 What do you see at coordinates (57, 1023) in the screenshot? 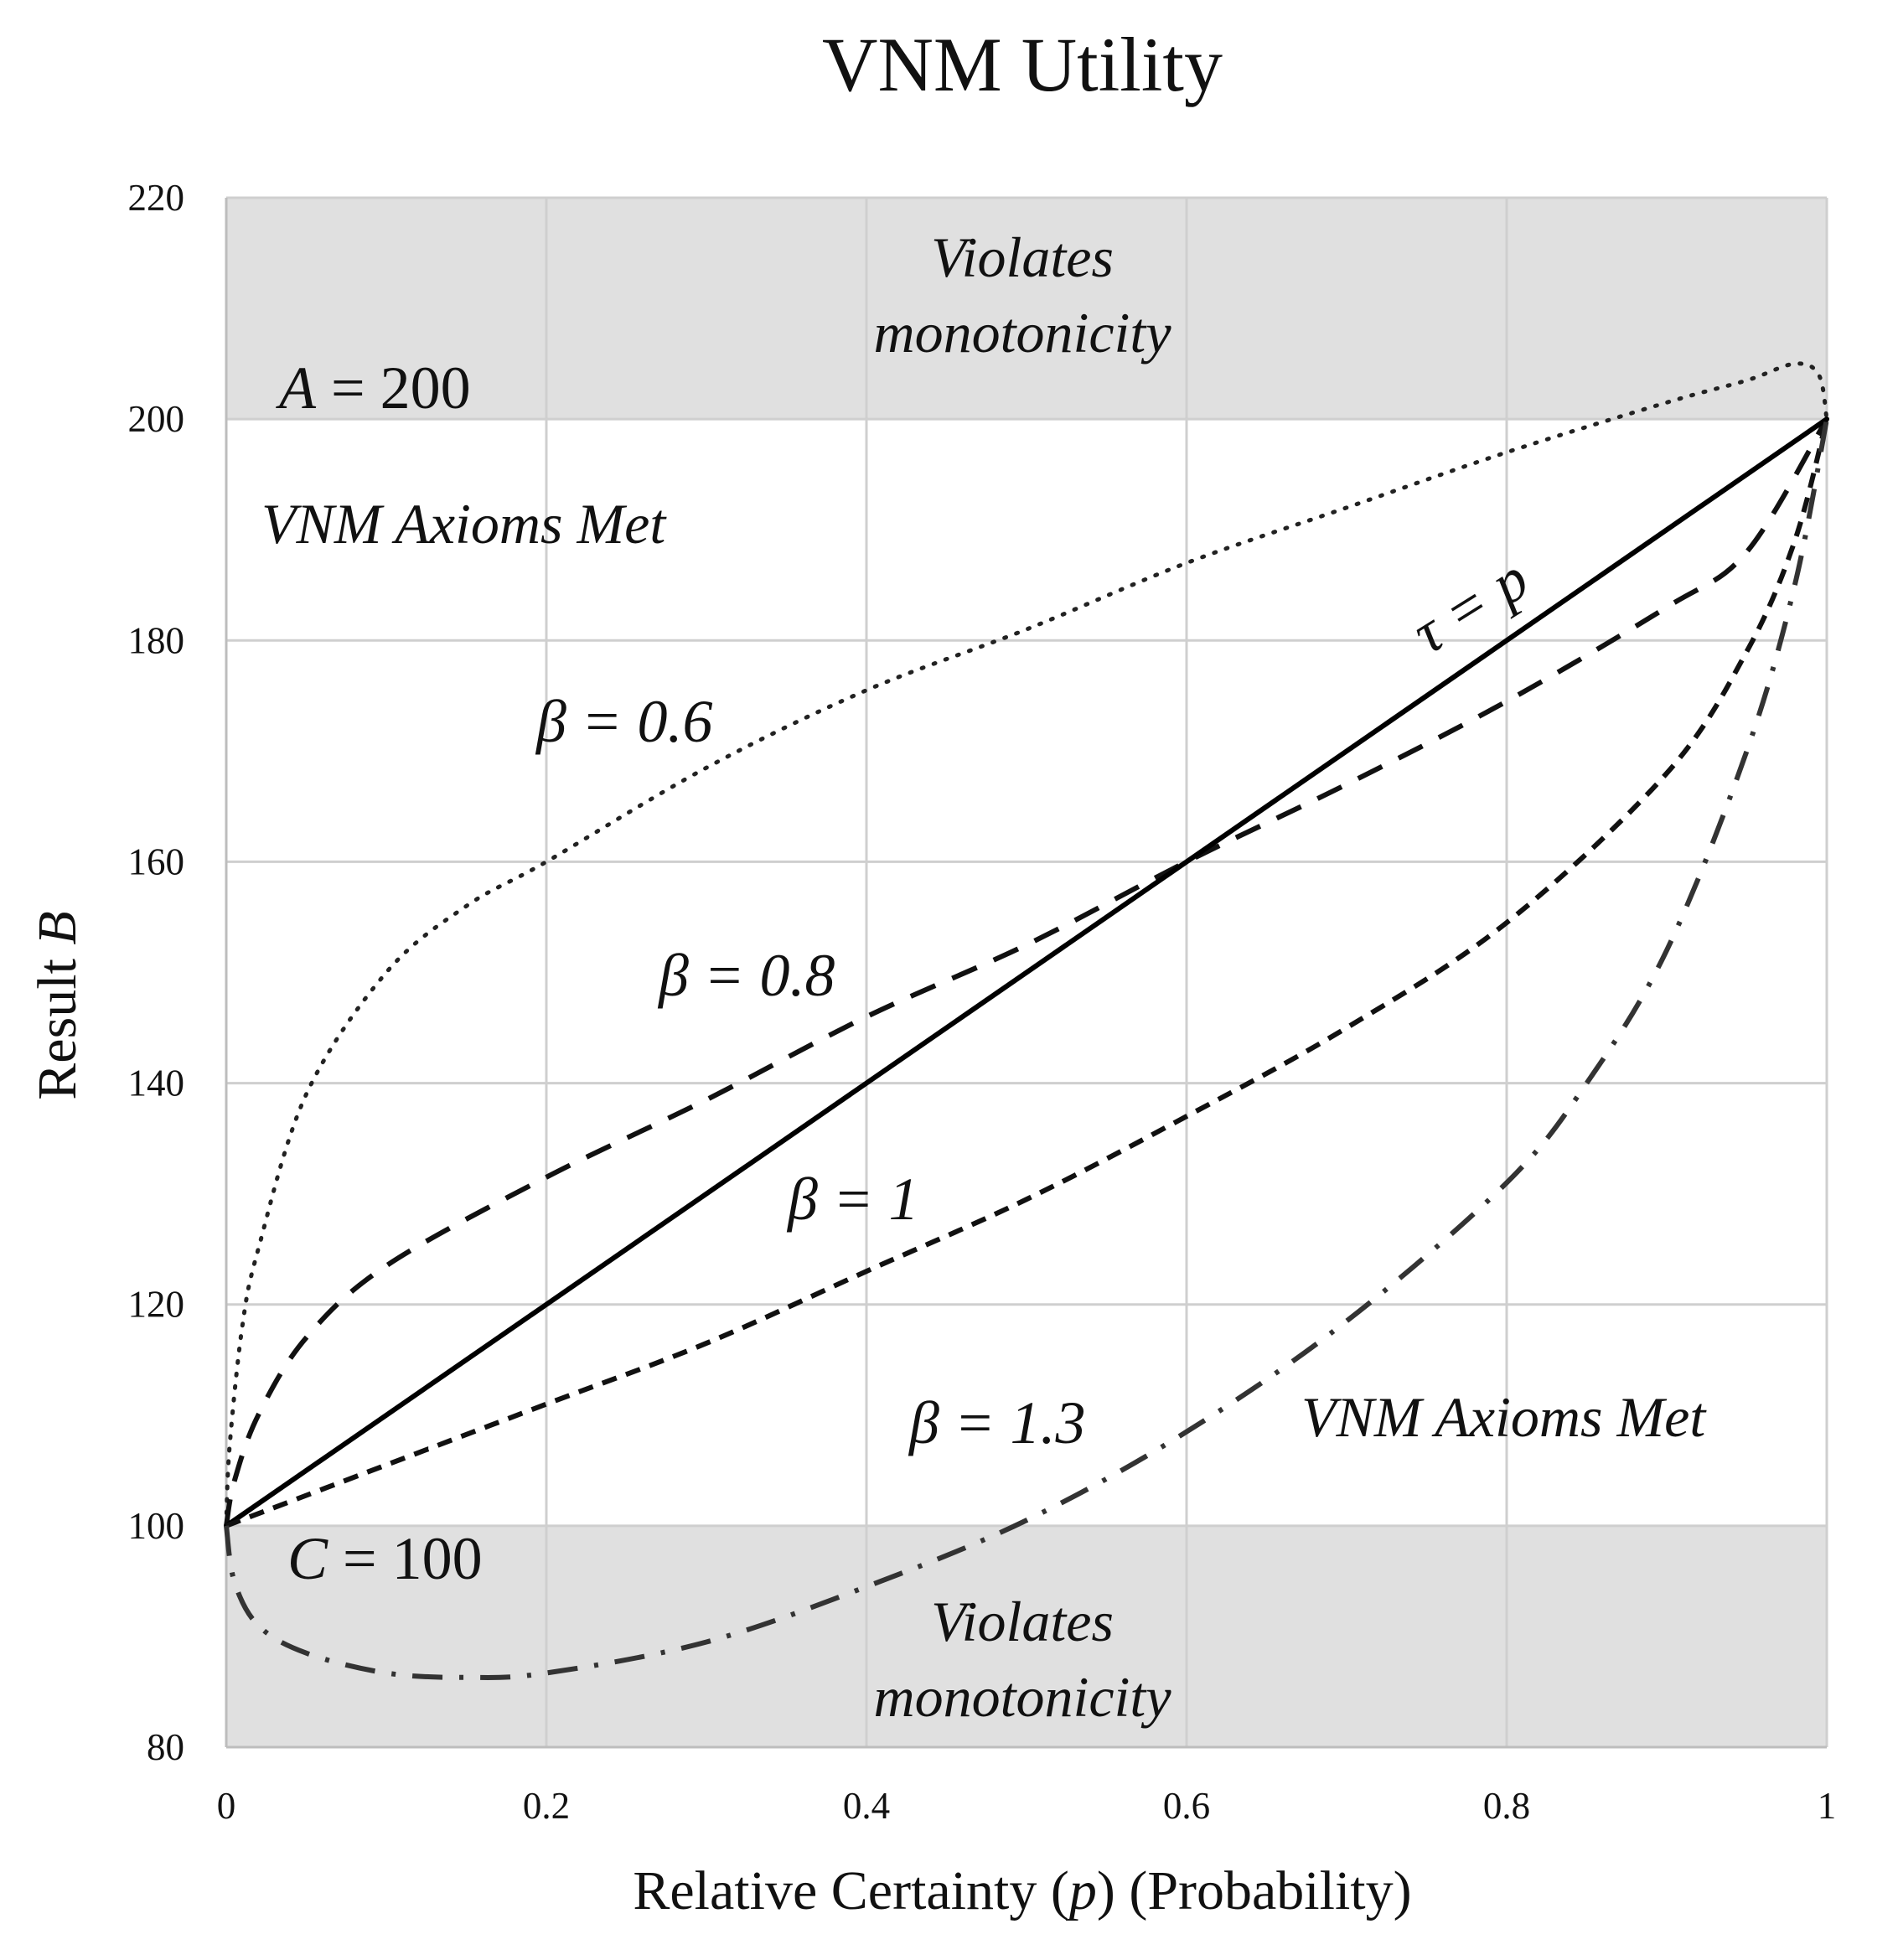
I see `y-axis-label-prefix: Result` at bounding box center [57, 1023].